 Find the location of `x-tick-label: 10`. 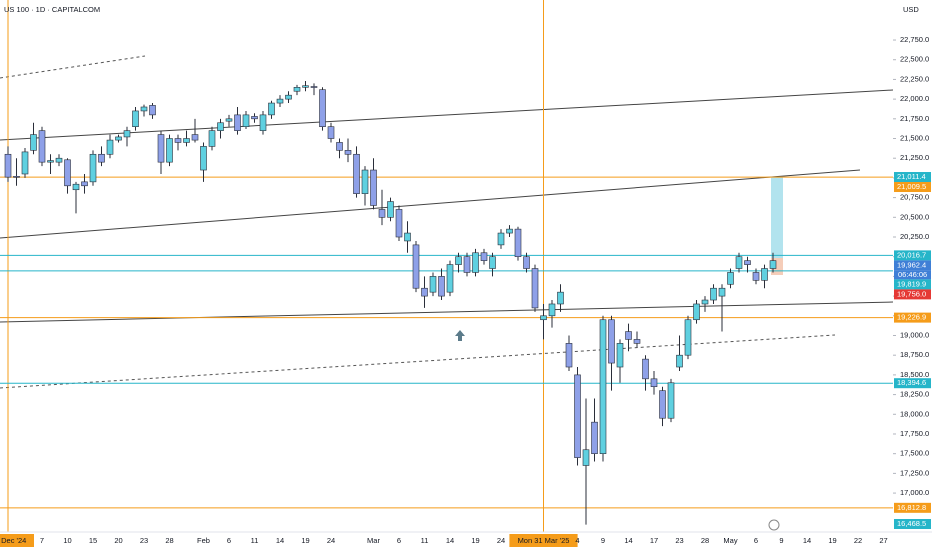

x-tick-label: 10 is located at coordinates (67, 540).